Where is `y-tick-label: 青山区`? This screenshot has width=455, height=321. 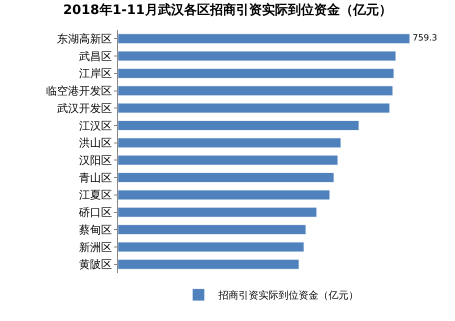 y-tick-label: 青山区 is located at coordinates (95, 177).